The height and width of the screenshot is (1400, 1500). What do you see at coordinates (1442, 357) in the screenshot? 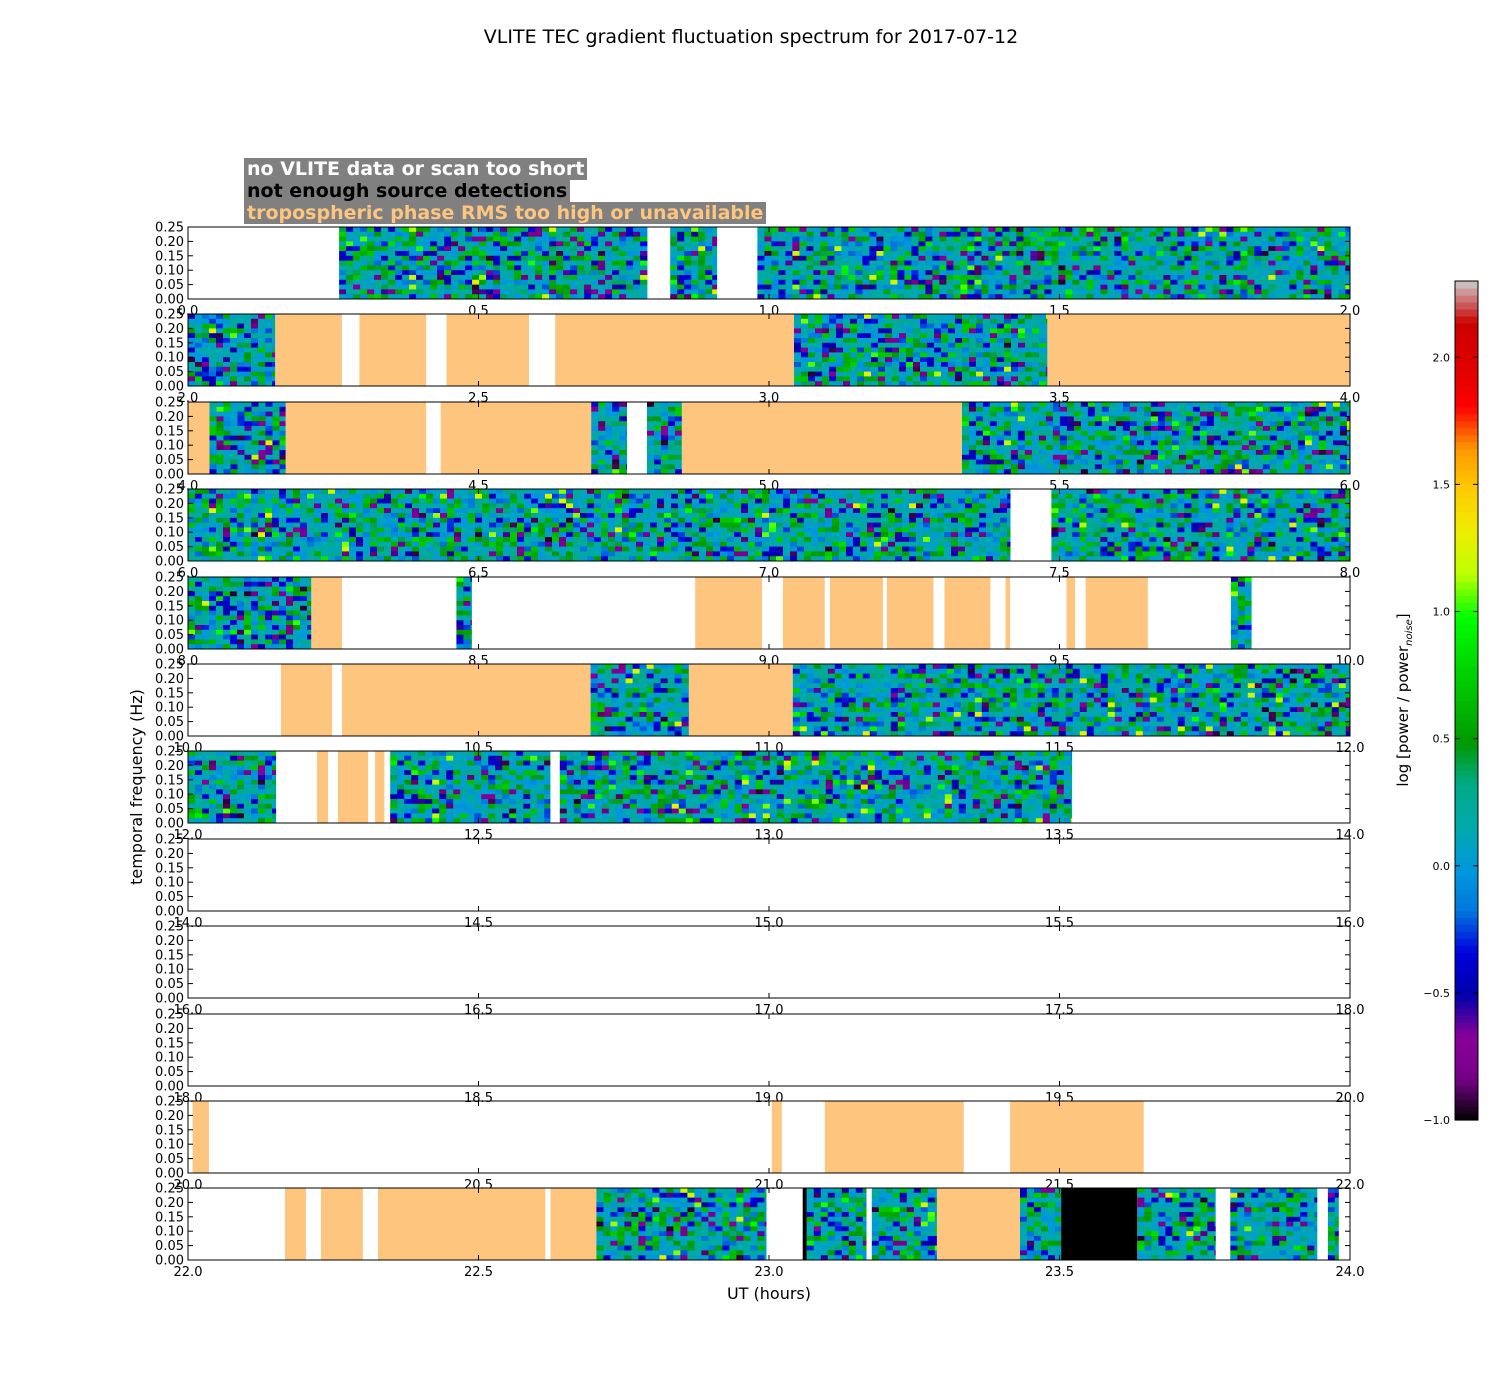
I see `colorbar-tick-label: 2.0` at bounding box center [1442, 357].